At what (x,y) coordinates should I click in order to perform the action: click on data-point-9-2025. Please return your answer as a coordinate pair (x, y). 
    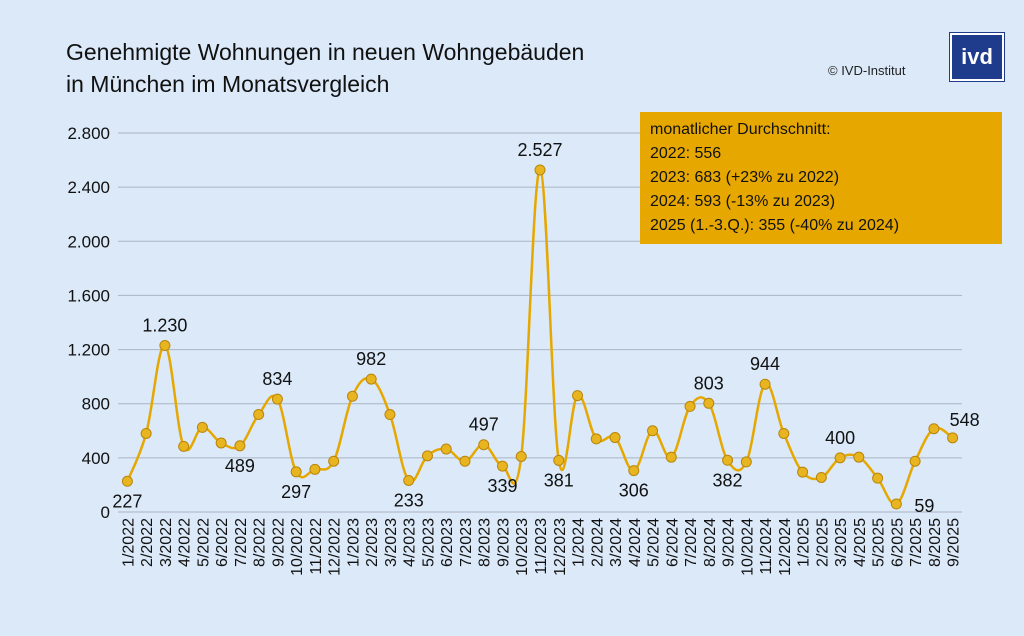
    Looking at the image, I should click on (953, 438).